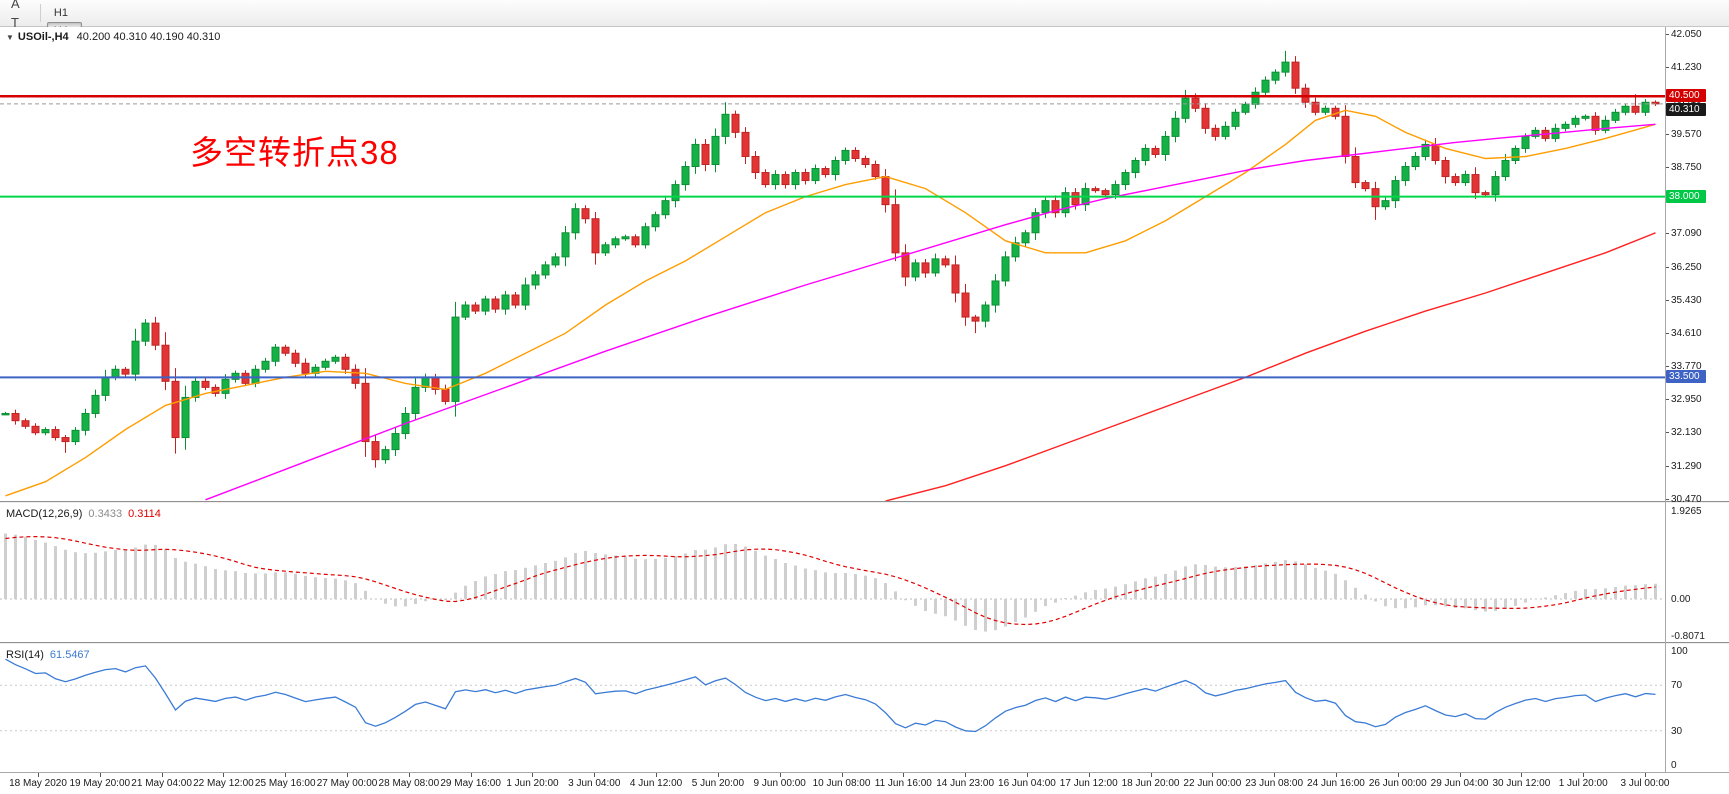  I want to click on price-tick-label: 39.570, so click(1686, 134).